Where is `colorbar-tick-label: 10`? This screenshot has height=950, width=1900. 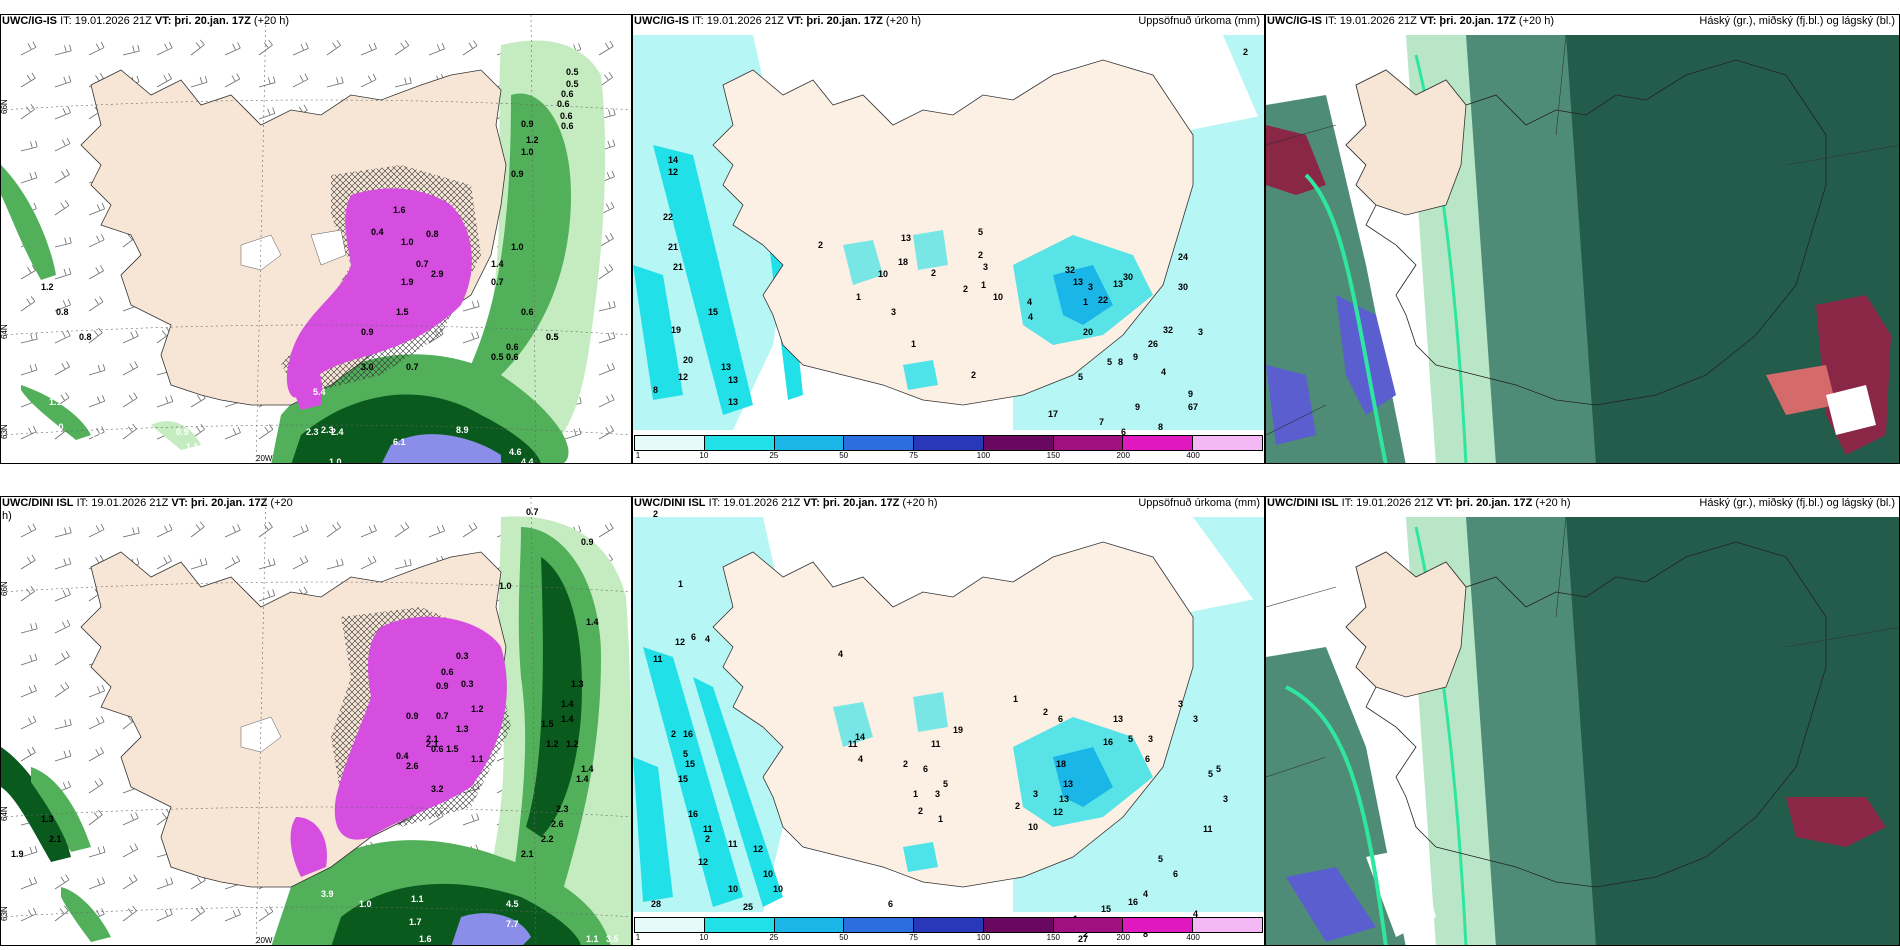 colorbar-tick-label: 10 is located at coordinates (704, 937).